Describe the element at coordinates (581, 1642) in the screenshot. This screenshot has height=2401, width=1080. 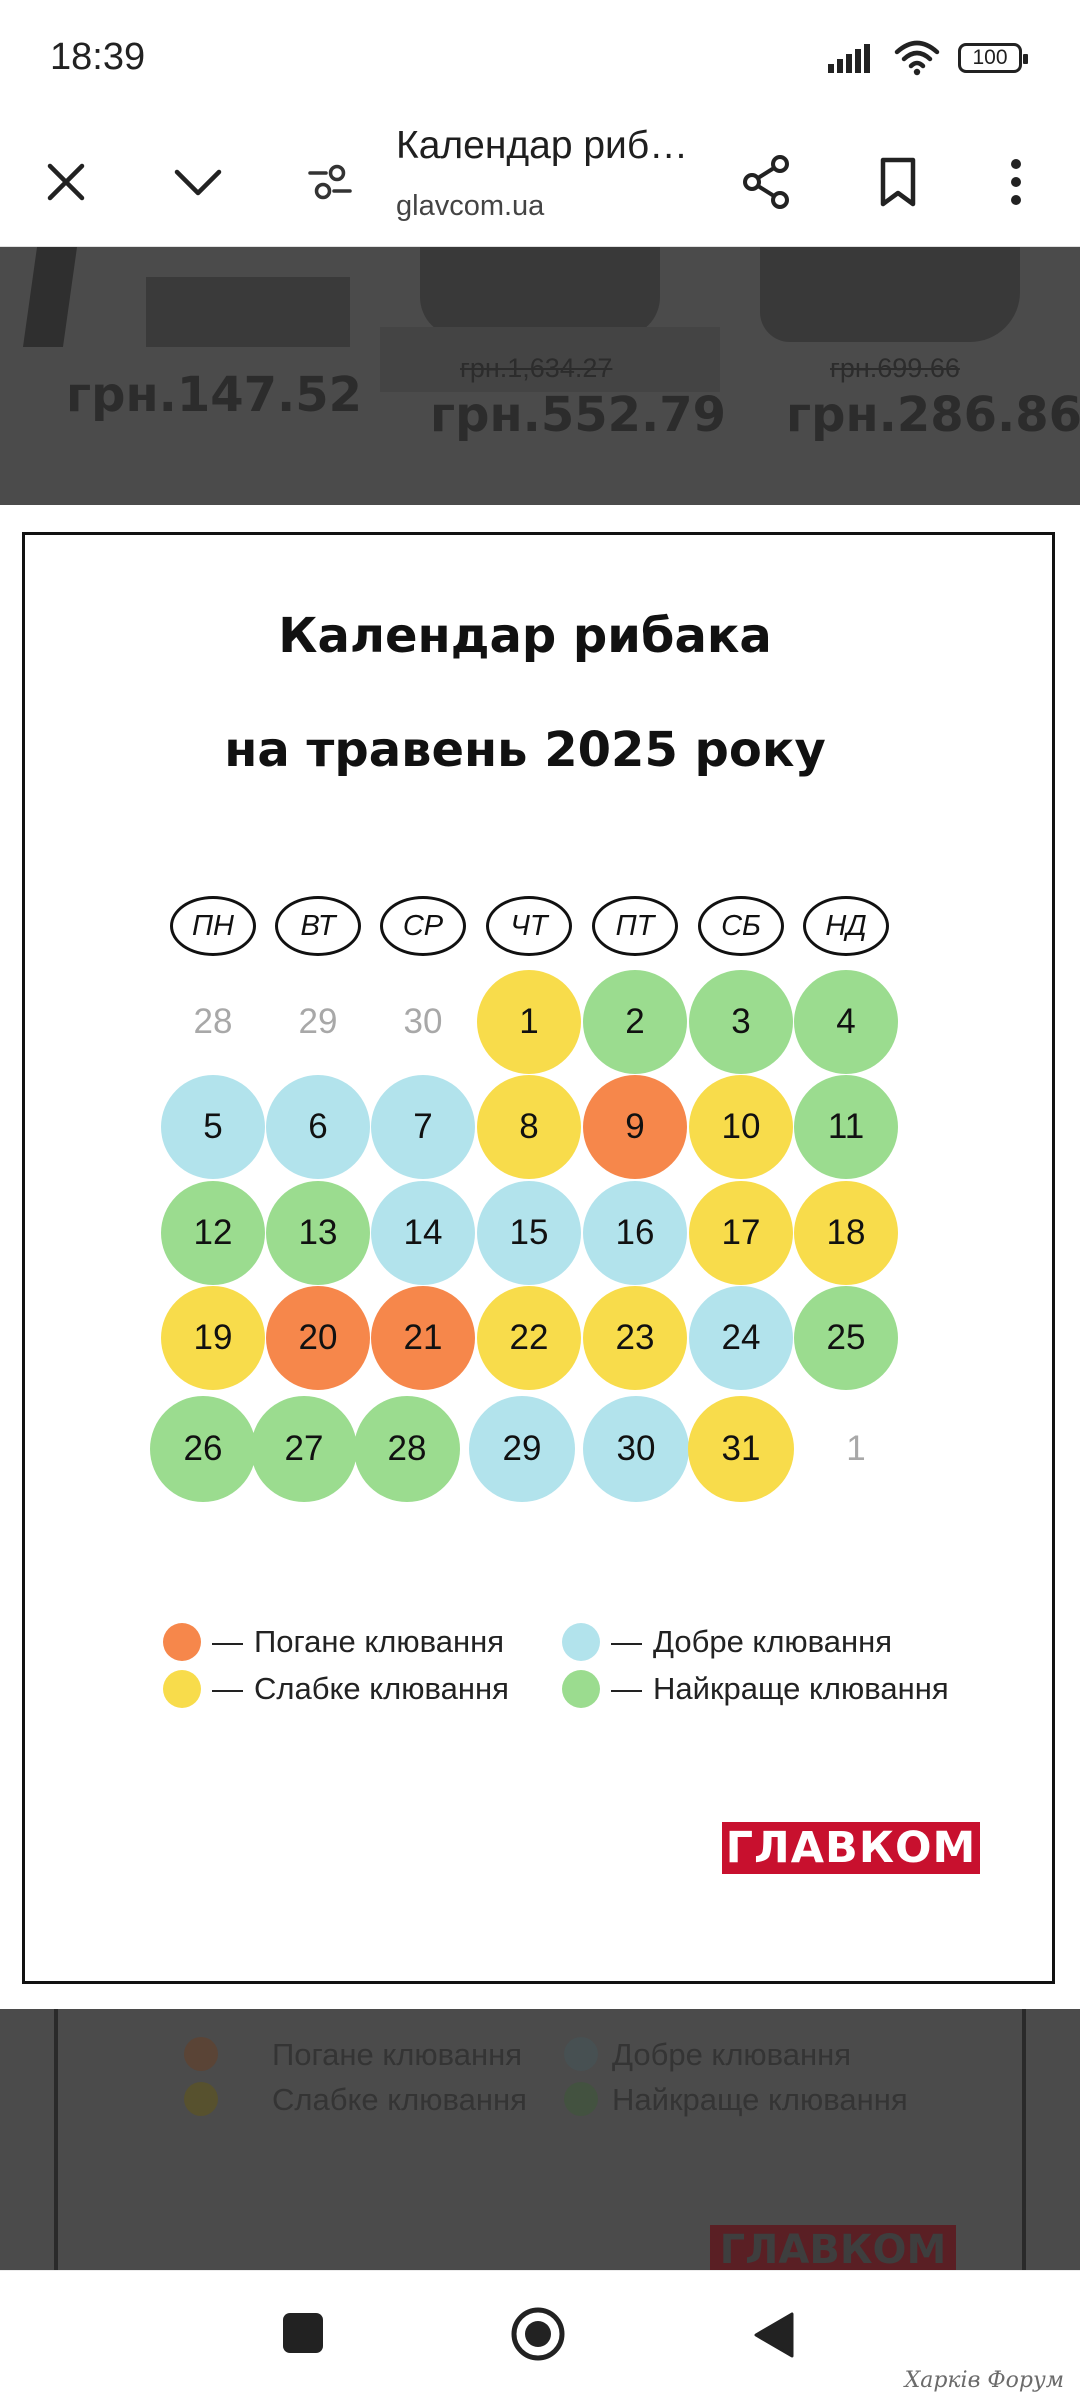
I see `legend-dot-good` at that location.